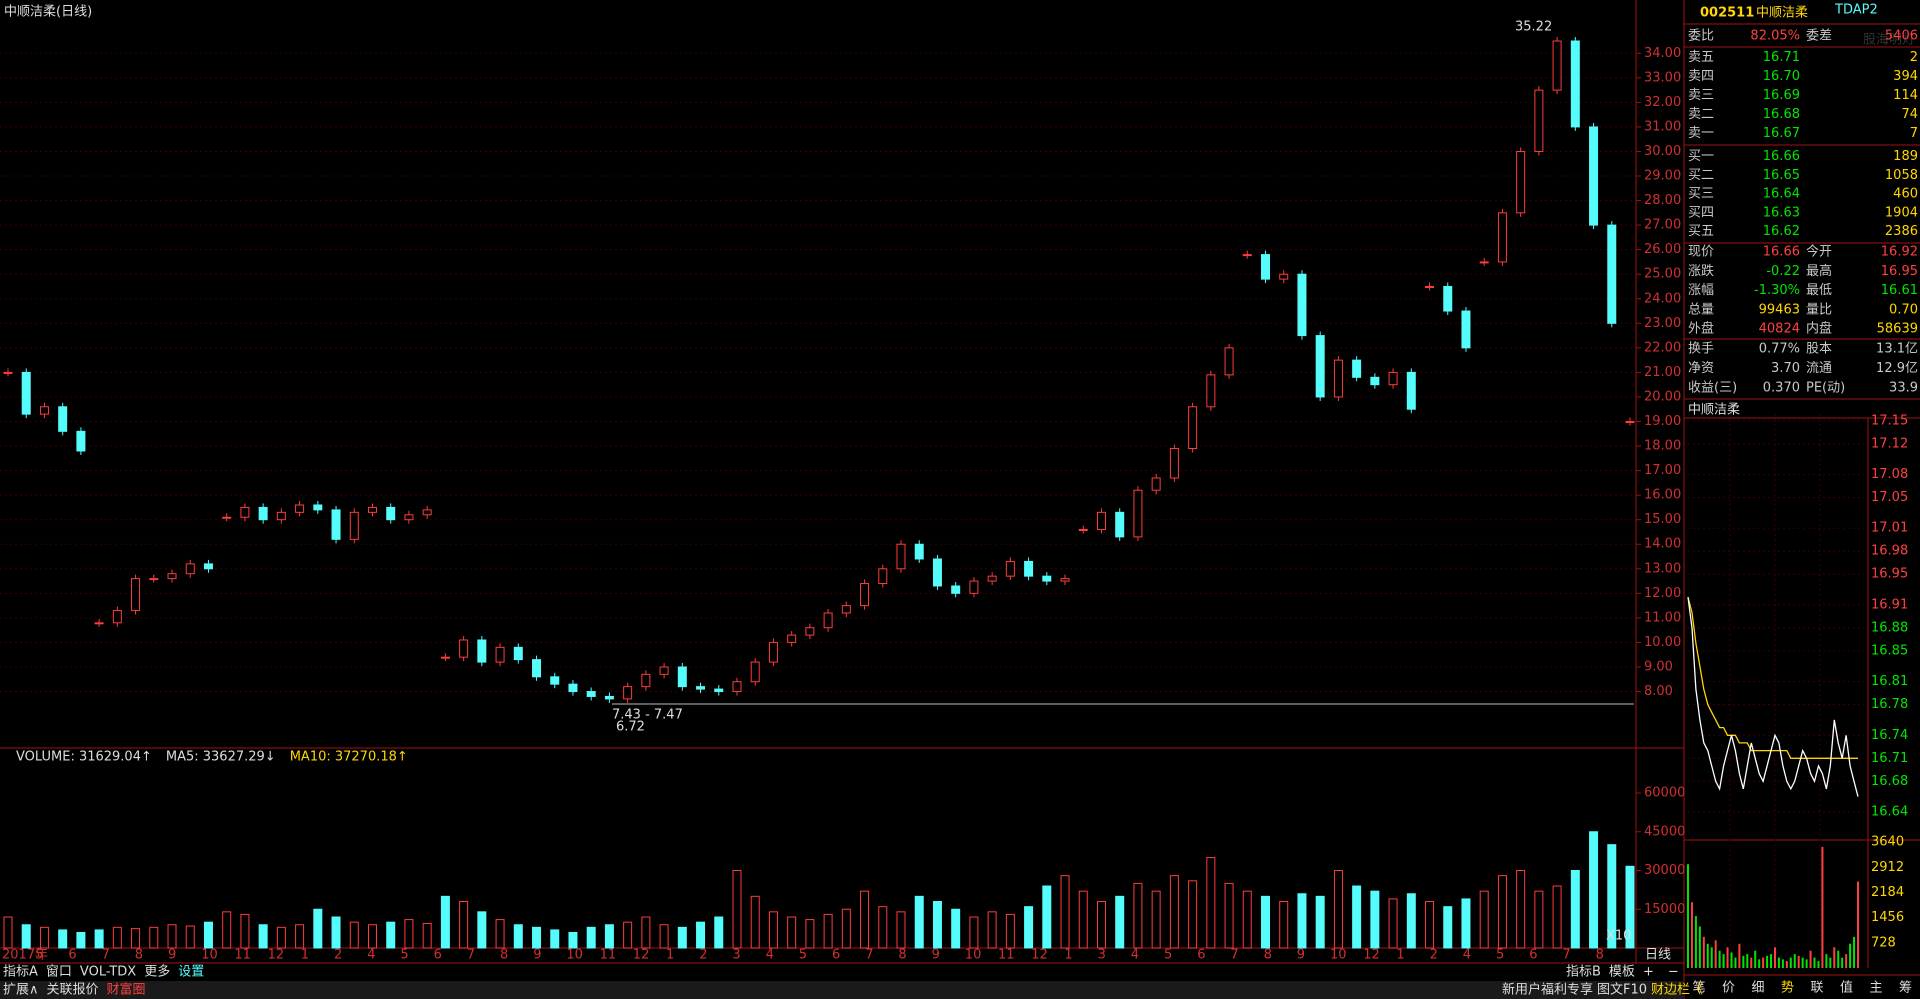  Describe the element at coordinates (20, 972) in the screenshot. I see `tool-tab: 指标A` at that location.